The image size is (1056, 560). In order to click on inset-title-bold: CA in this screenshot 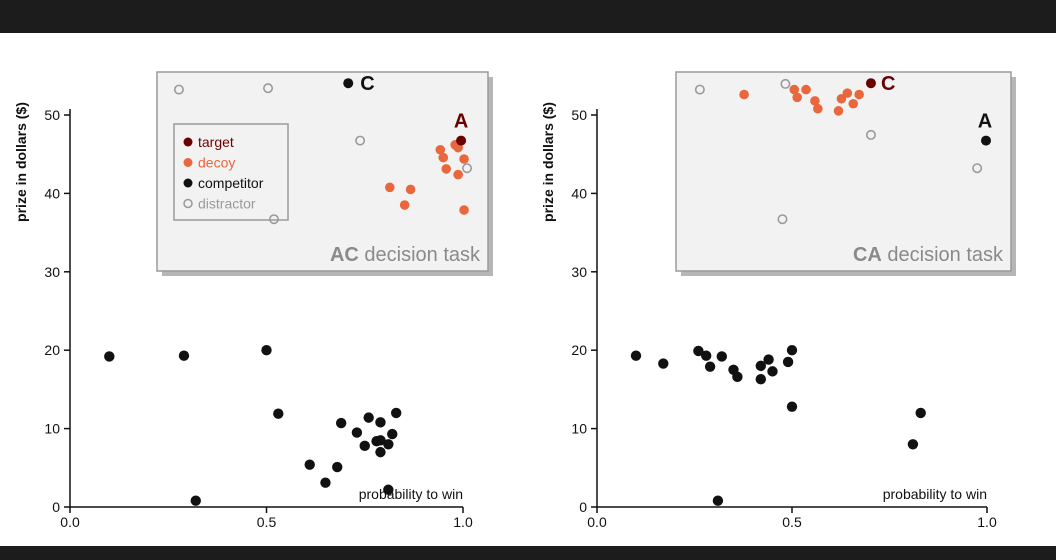, I will do `click(867, 255)`.